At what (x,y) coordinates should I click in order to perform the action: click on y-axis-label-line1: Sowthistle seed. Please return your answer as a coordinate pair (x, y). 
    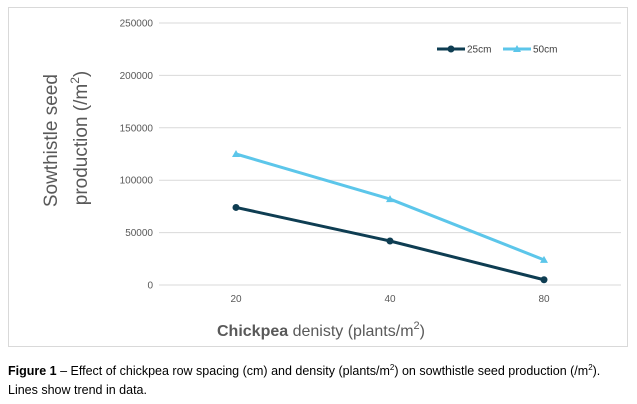
    Looking at the image, I should click on (51, 140).